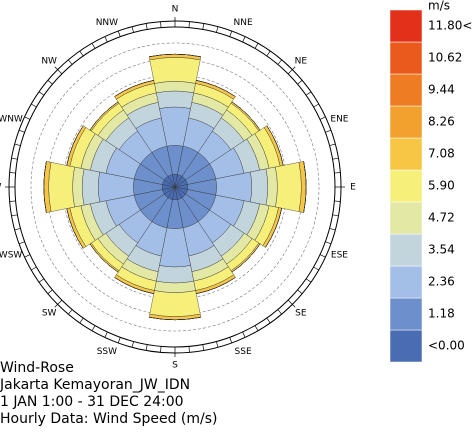 The image size is (474, 436). I want to click on legend-label: <0.00, so click(446, 346).